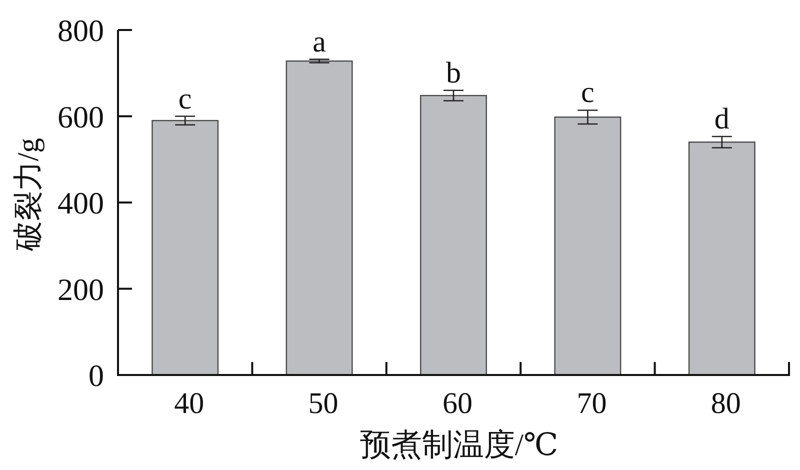  Describe the element at coordinates (81, 289) in the screenshot. I see `y-tick-label: 200` at that location.